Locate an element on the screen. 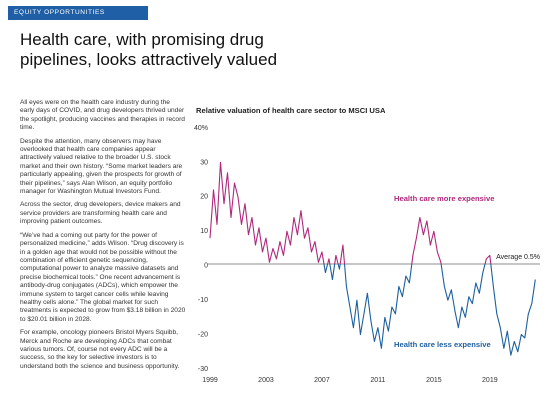 This screenshot has width=550, height=400. x-tick-label: 2015 is located at coordinates (434, 380).